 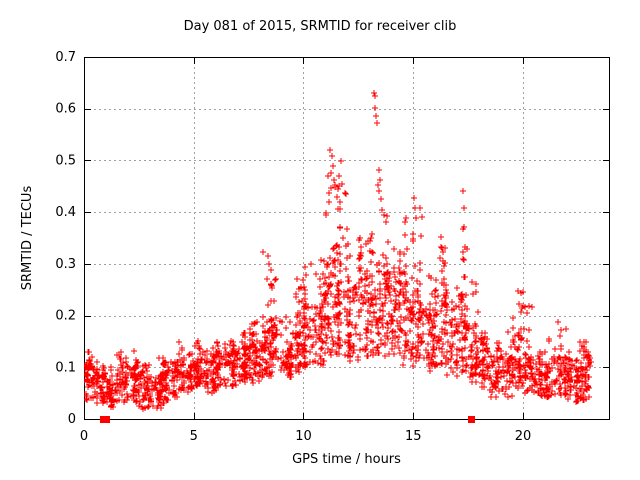 What do you see at coordinates (27, 238) in the screenshot?
I see `y-axis-label: SRMTID / TECUs` at bounding box center [27, 238].